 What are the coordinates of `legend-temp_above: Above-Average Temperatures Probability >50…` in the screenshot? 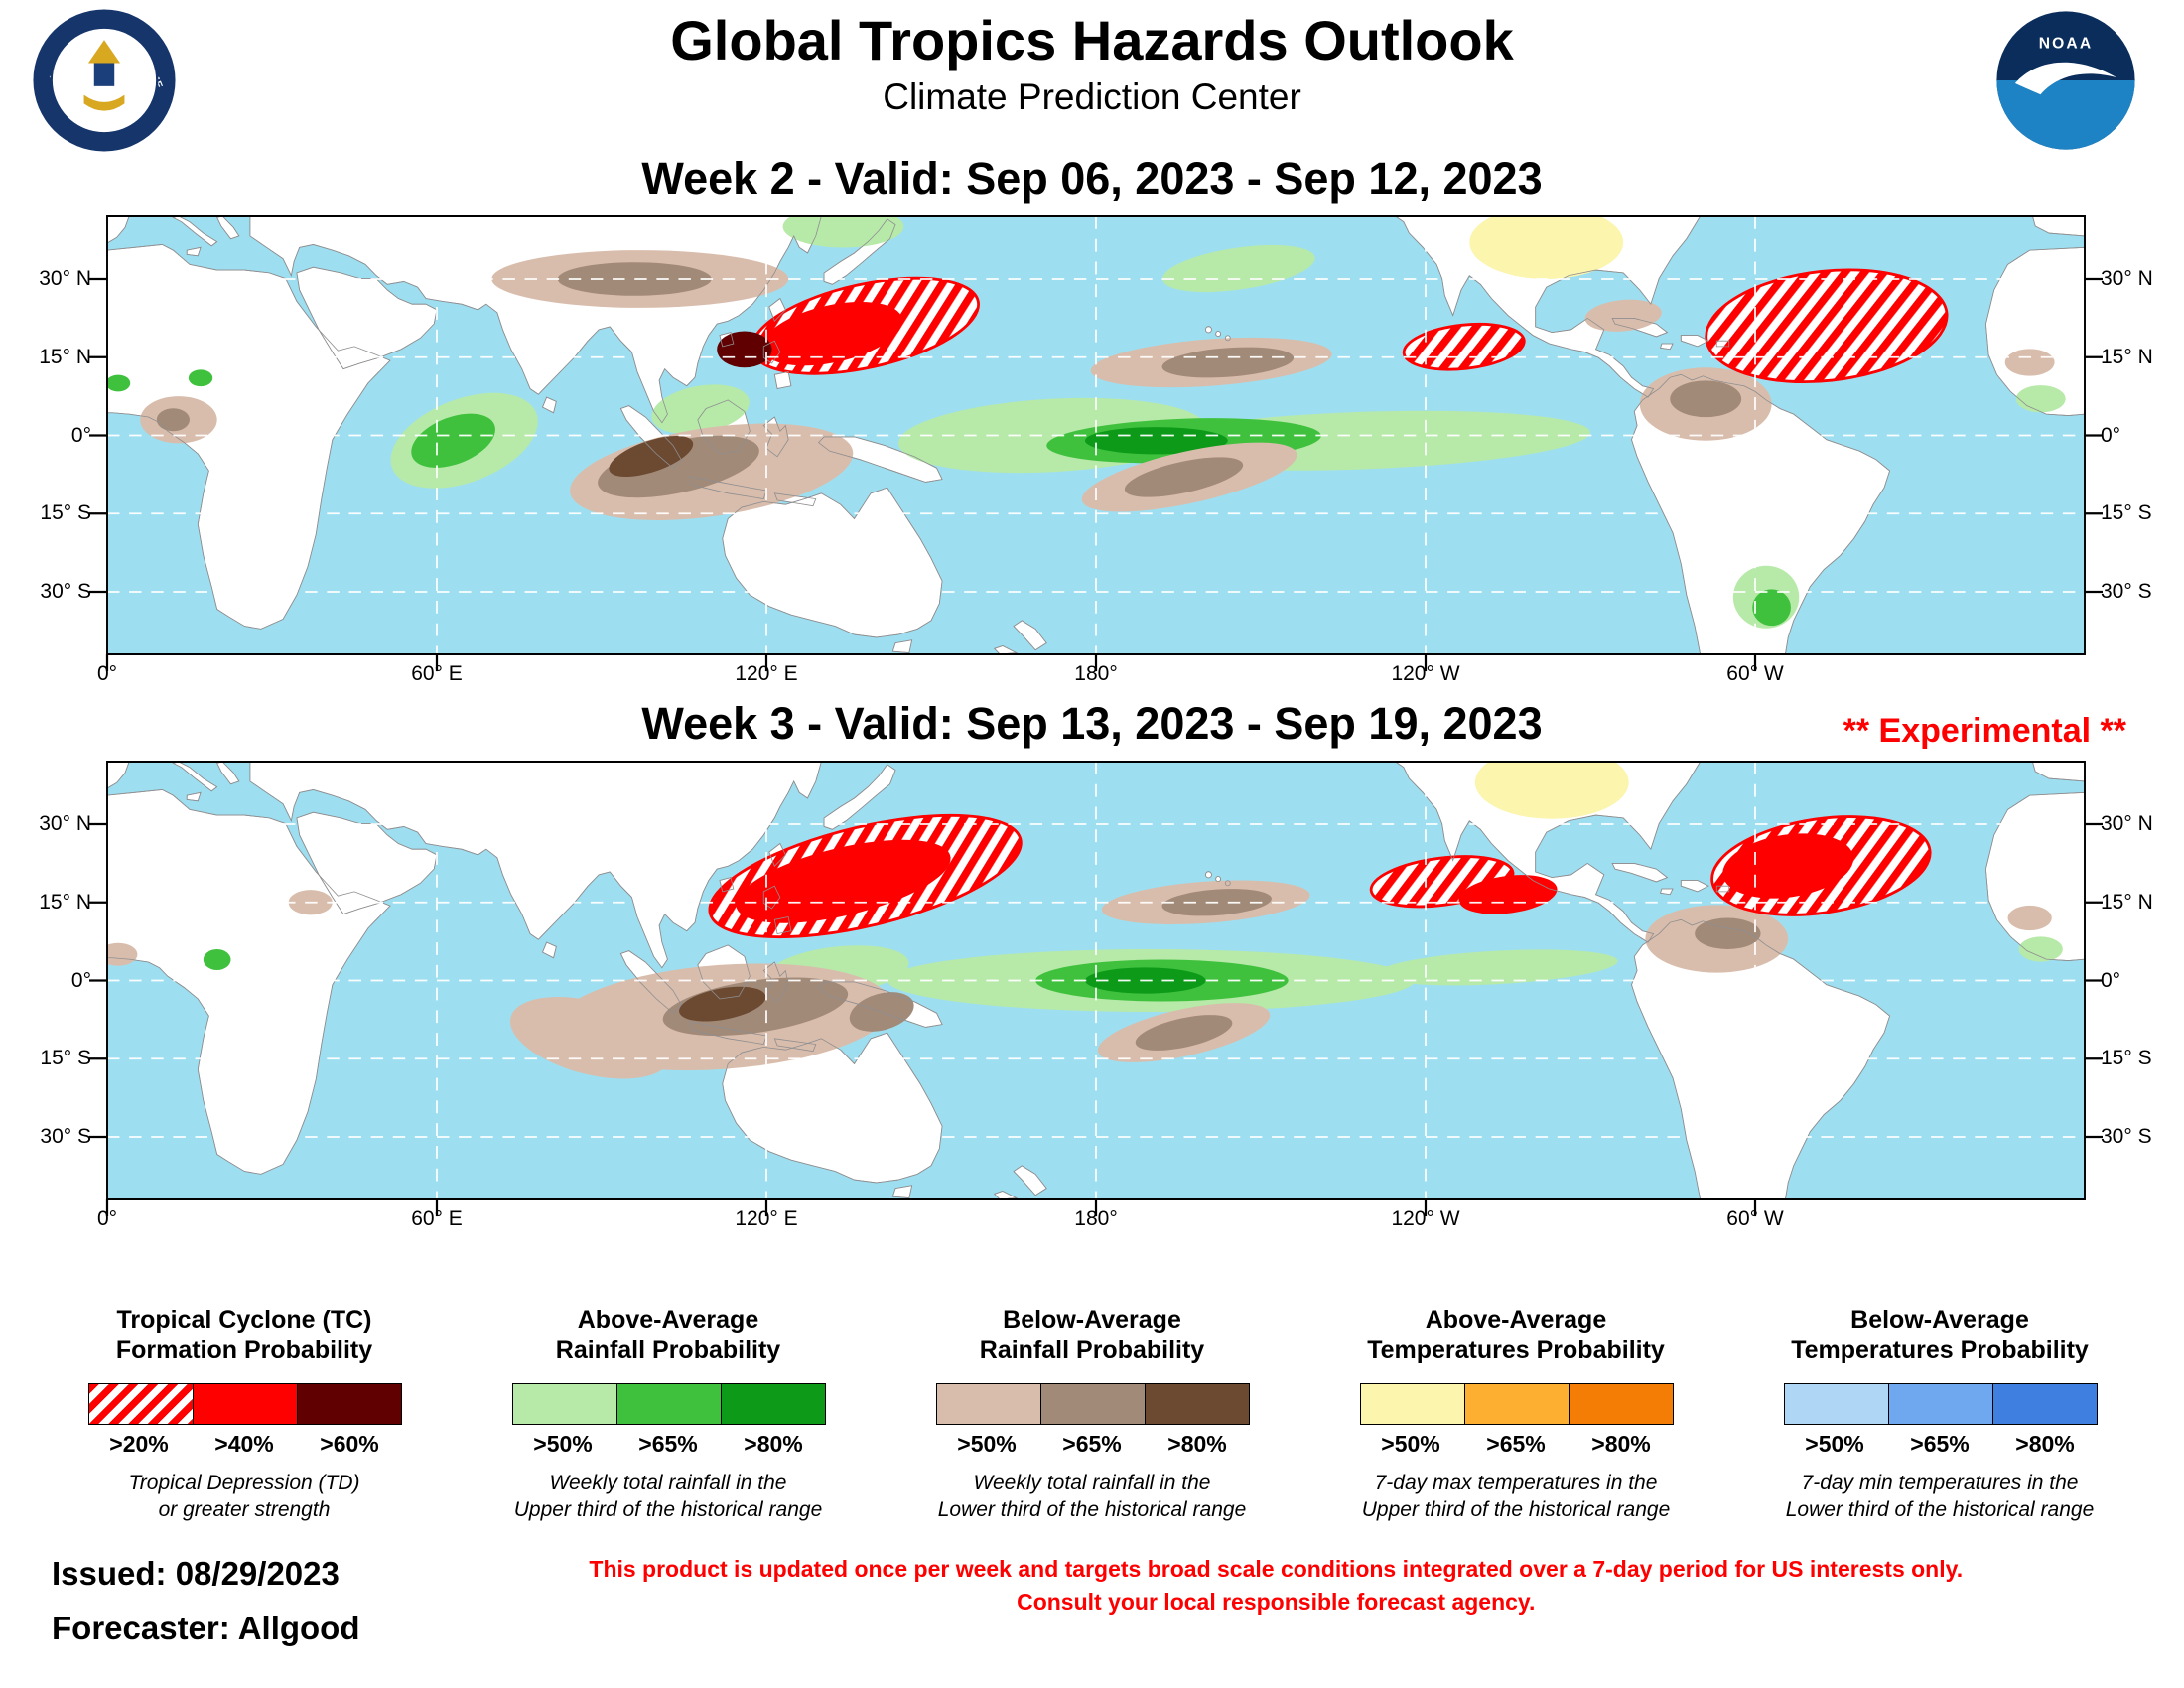 It's located at (1515, 1414).